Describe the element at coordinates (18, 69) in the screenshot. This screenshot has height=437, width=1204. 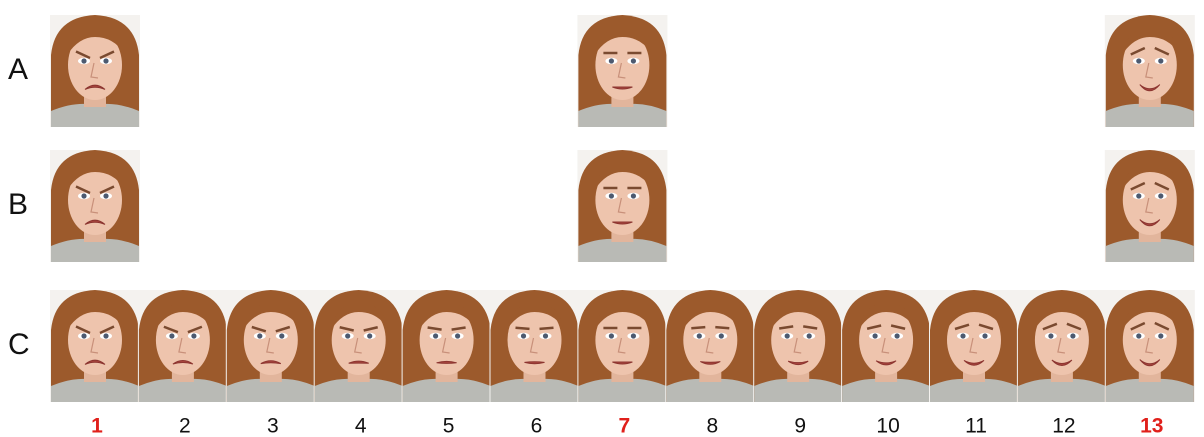
I see `row-label: A` at that location.